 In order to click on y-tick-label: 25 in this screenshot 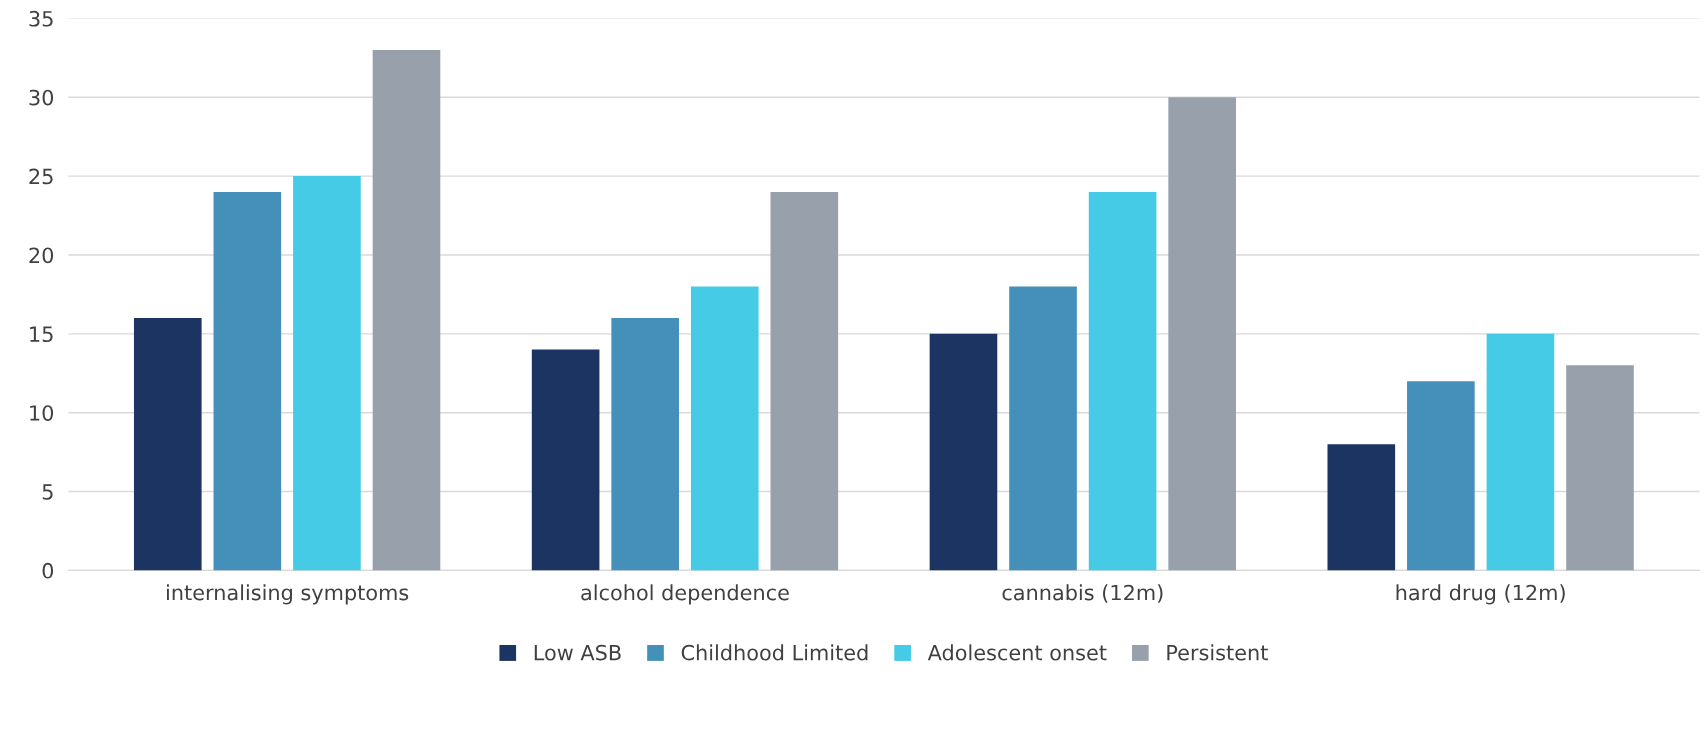, I will do `click(41, 176)`.